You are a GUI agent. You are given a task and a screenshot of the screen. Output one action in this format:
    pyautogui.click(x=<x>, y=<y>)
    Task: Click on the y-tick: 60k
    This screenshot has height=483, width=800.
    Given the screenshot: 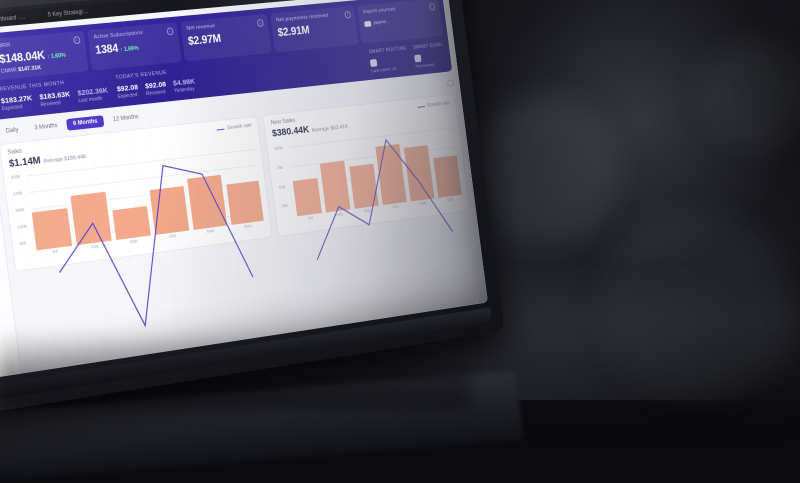 What is the action you would take?
    pyautogui.click(x=23, y=243)
    